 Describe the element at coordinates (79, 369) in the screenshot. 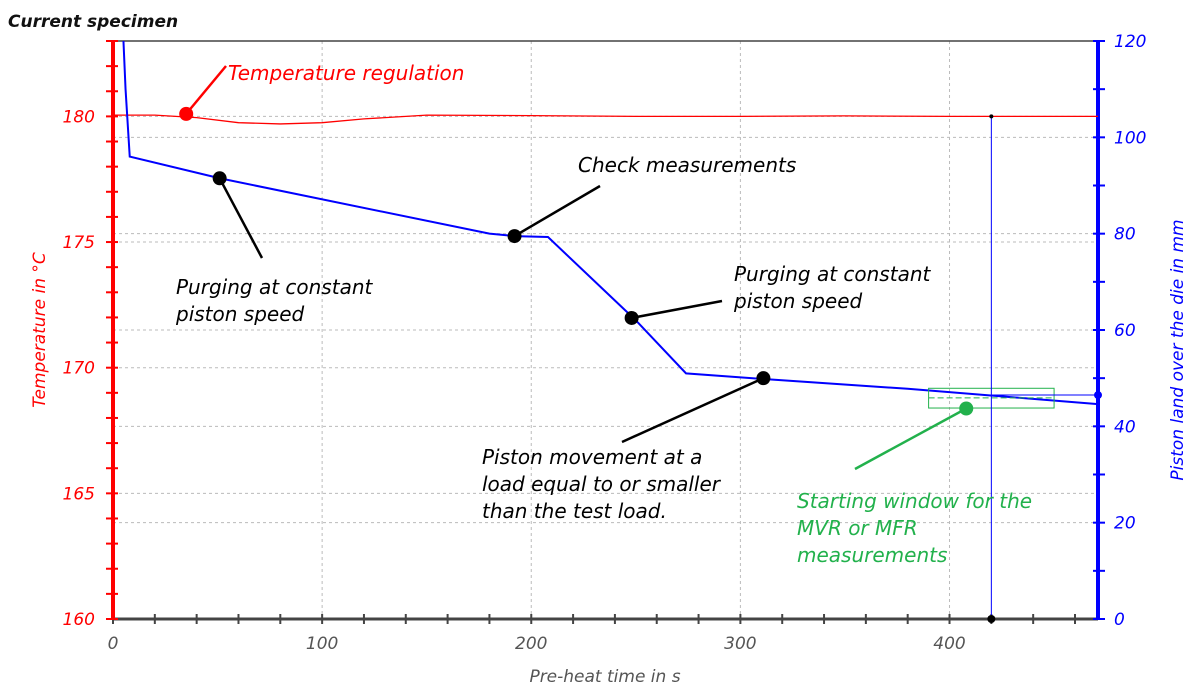

I see `y-left-tick-label: 170` at that location.